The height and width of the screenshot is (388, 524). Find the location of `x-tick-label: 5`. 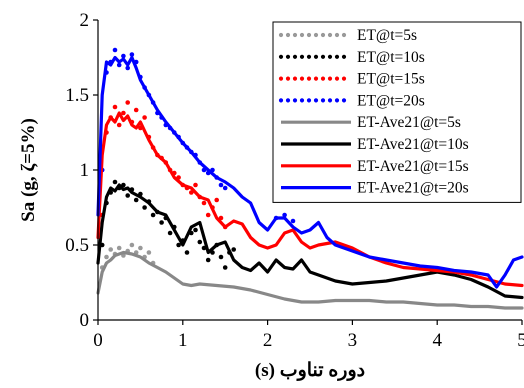

x-tick-label: 5 is located at coordinates (520, 340).